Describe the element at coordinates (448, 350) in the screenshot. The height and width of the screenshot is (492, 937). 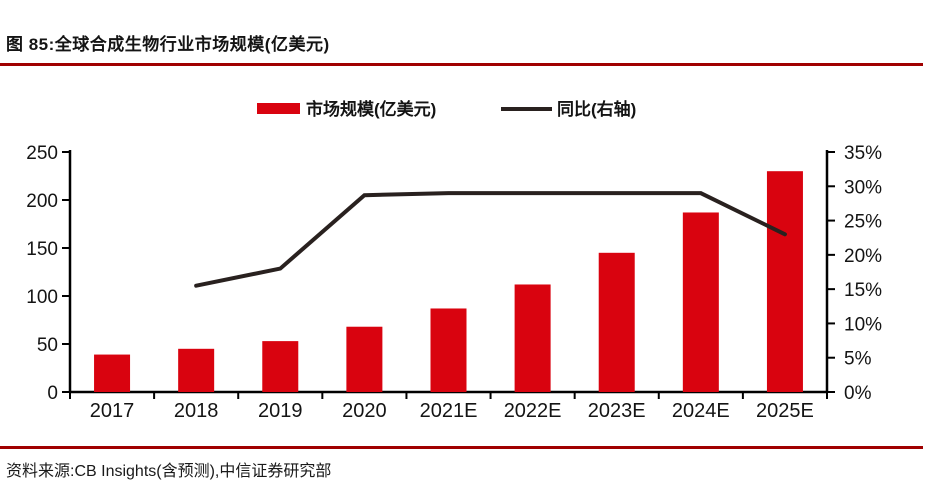
I see `bar-2021E` at that location.